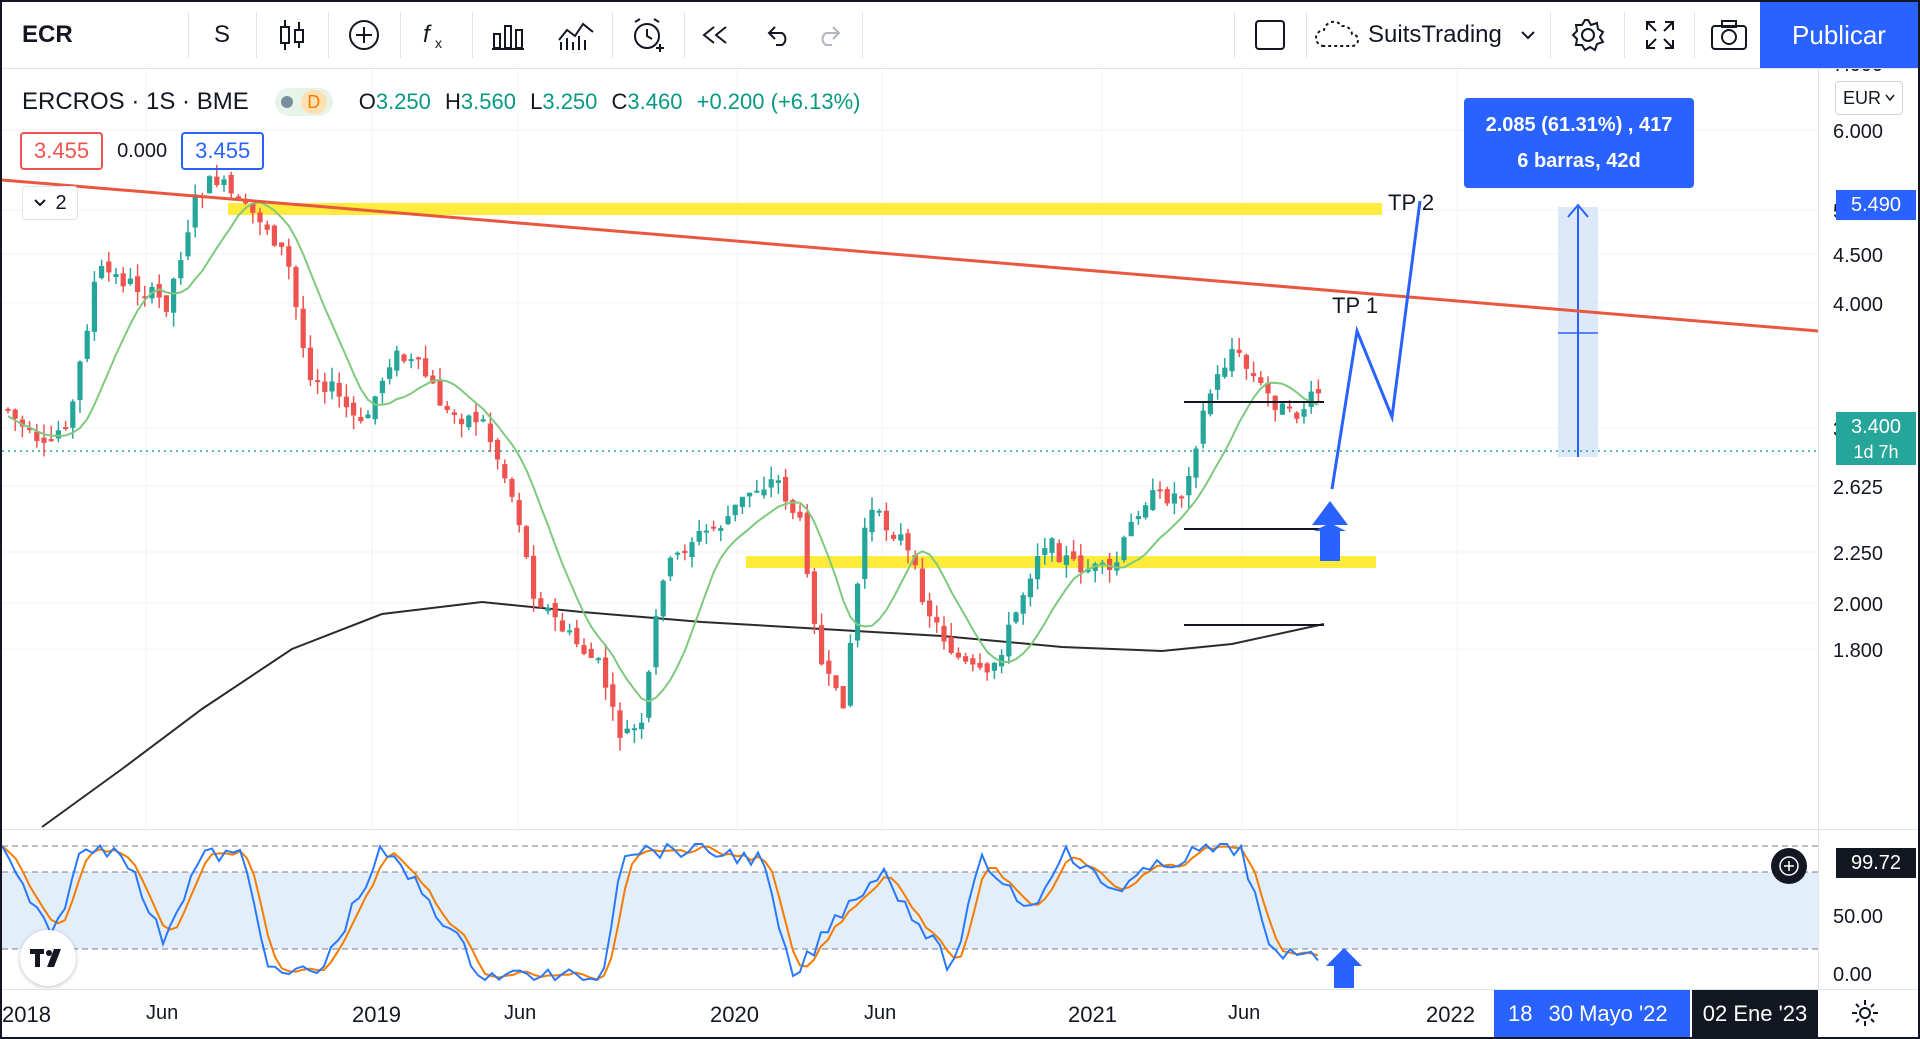  What do you see at coordinates (313, 102) in the screenshot?
I see `delayed-badge: D` at bounding box center [313, 102].